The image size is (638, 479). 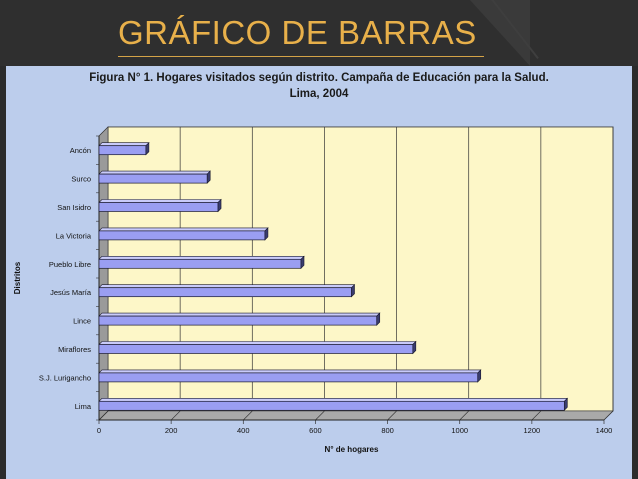 What do you see at coordinates (532, 430) in the screenshot?
I see `x-tick-label: 1200` at bounding box center [532, 430].